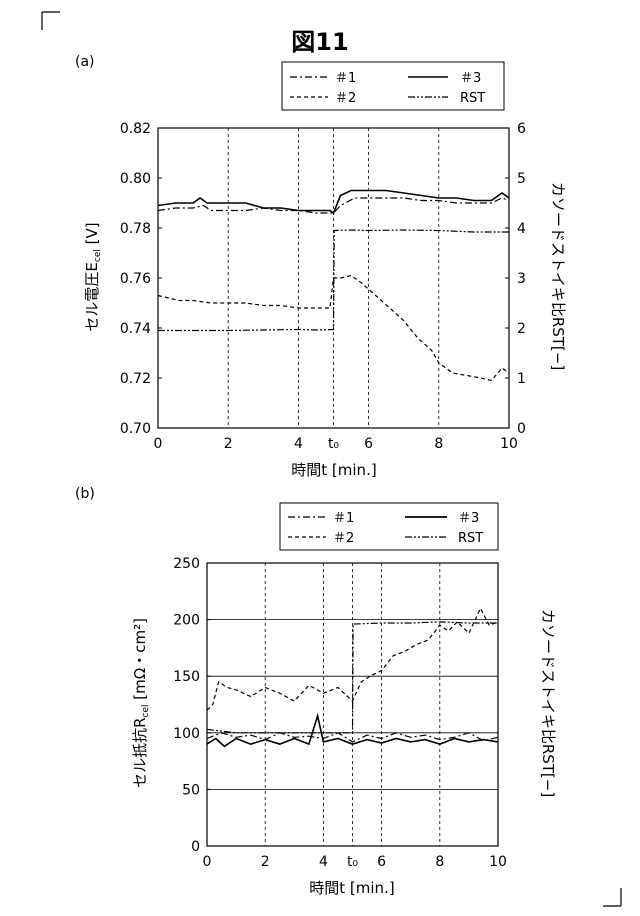 This screenshot has height=916, width=640. I want to click on left-axis-title-b: セル抵抗Rcel [mΩ・cm²], so click(141, 703).